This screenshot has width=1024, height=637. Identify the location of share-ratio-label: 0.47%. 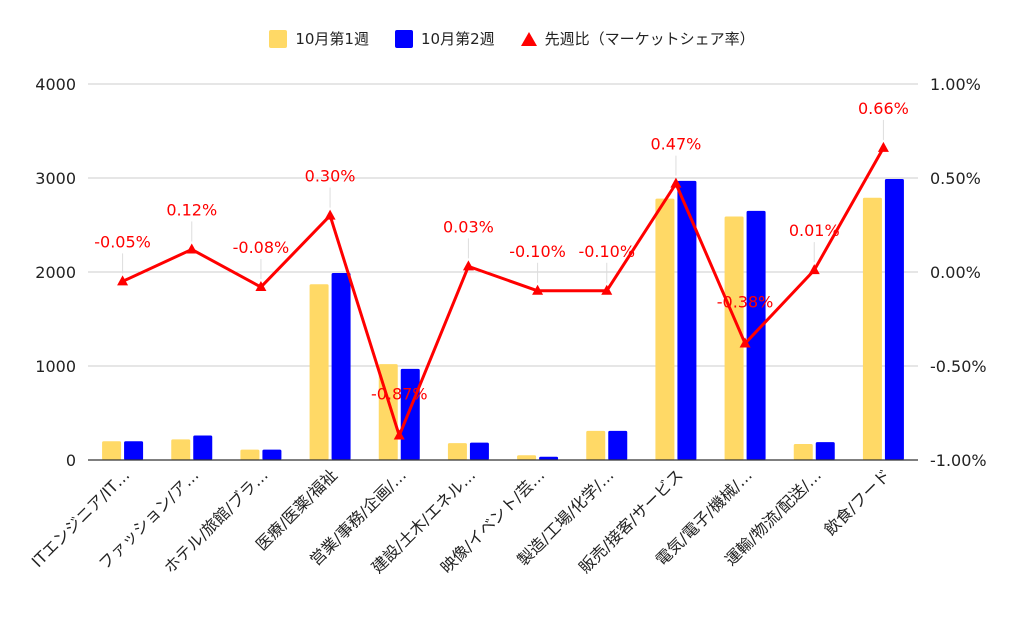
(676, 144).